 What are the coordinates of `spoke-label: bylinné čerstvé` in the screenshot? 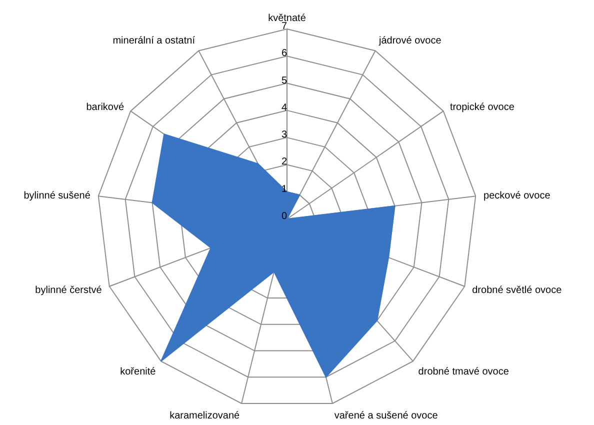 It's located at (68, 290).